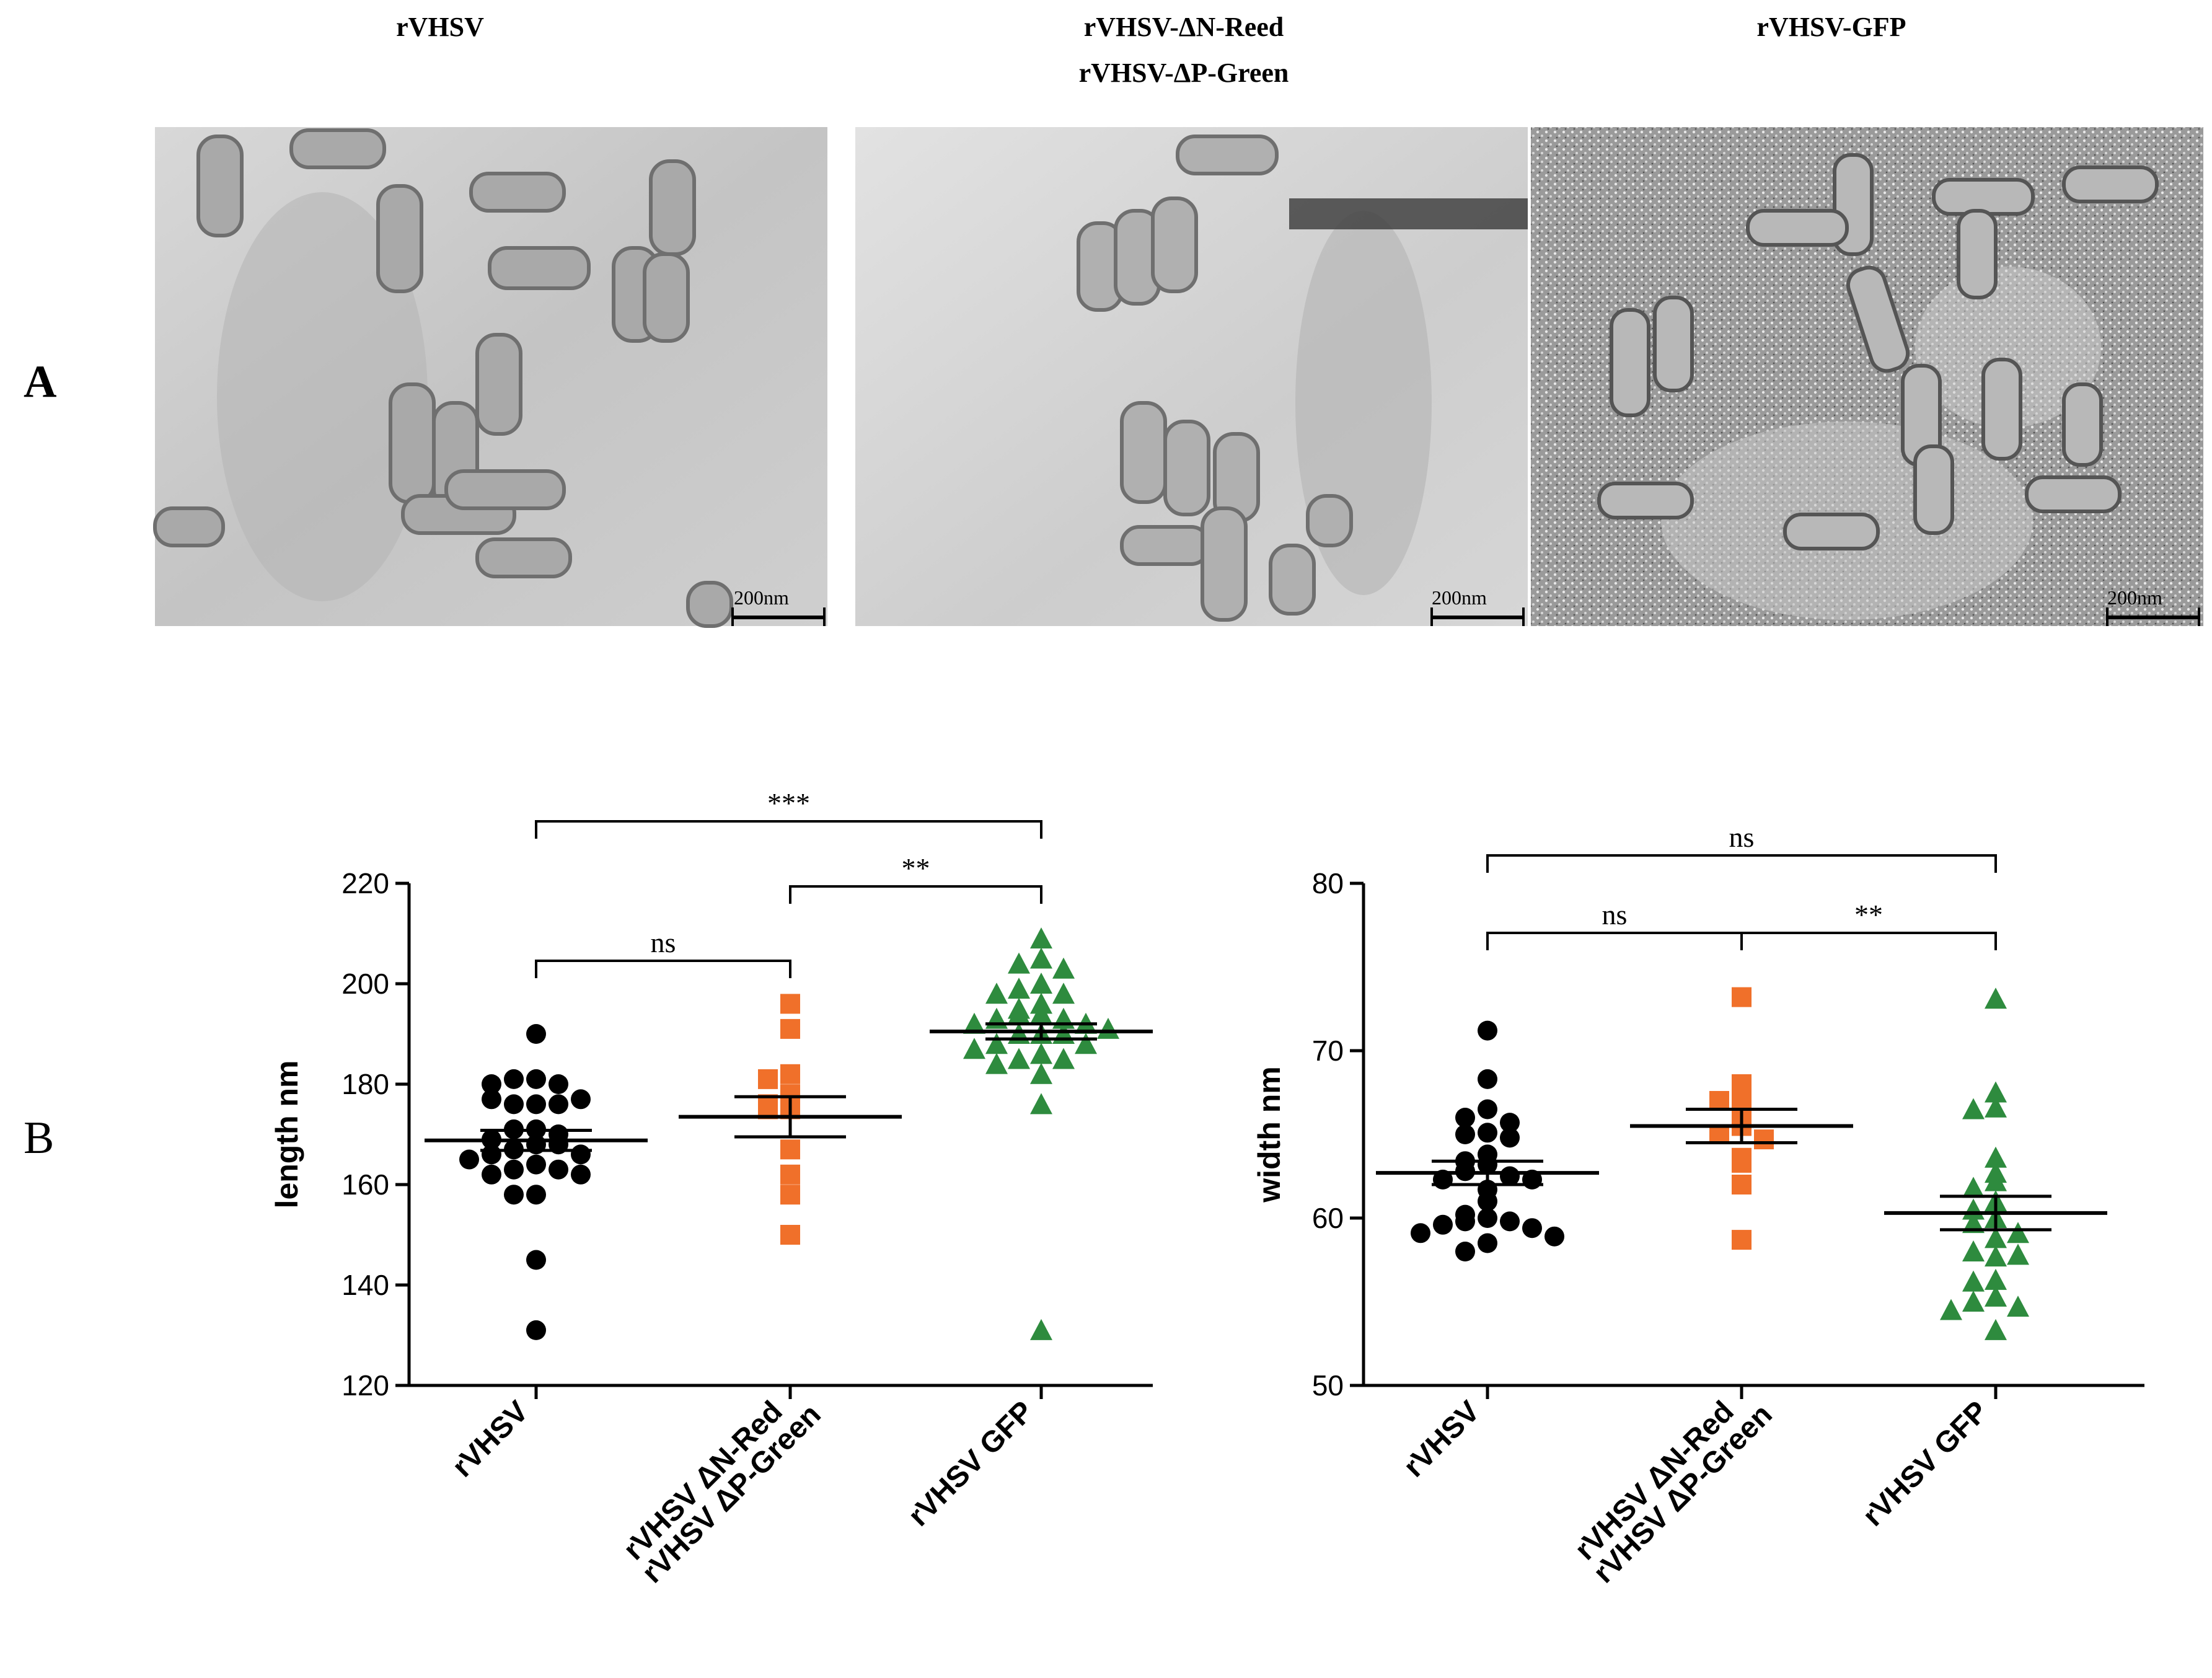 This screenshot has height=1678, width=2212. I want to click on em-image-gfp: 200nm, so click(1867, 377).